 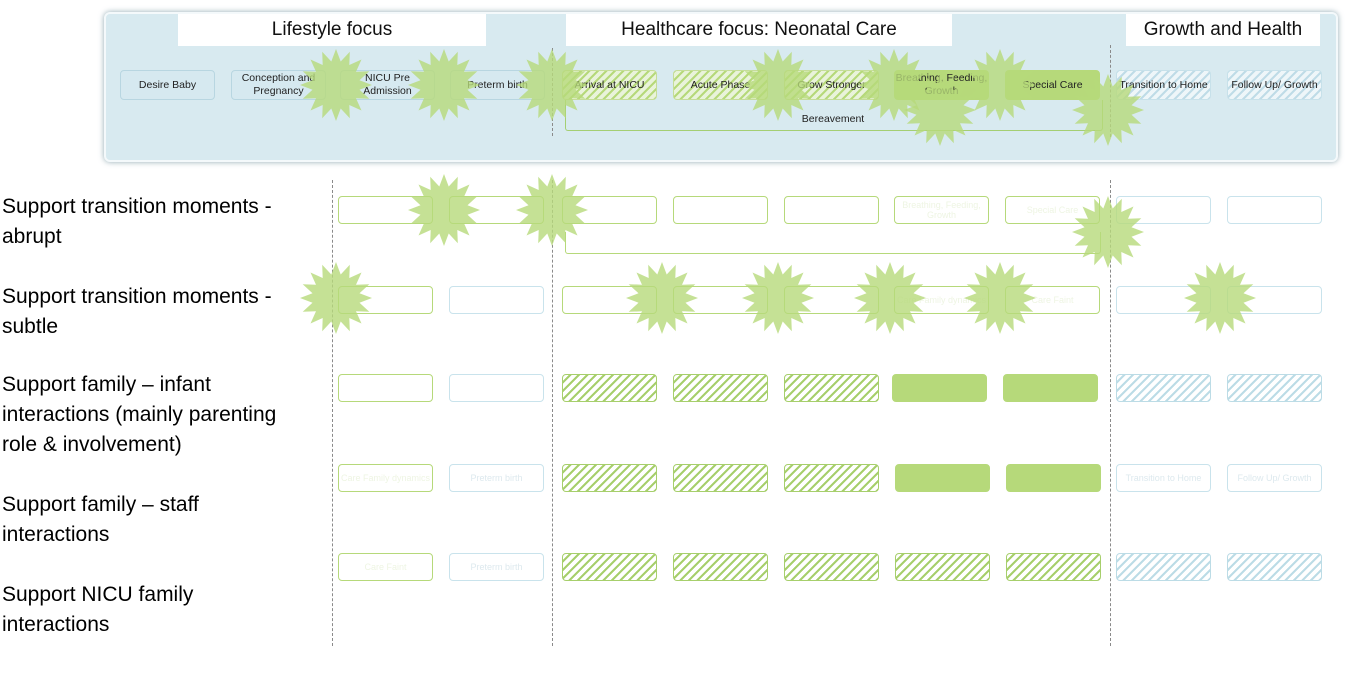 What do you see at coordinates (137, 221) in the screenshot?
I see `row-label-abrupt: Support transition moments - abrupt` at bounding box center [137, 221].